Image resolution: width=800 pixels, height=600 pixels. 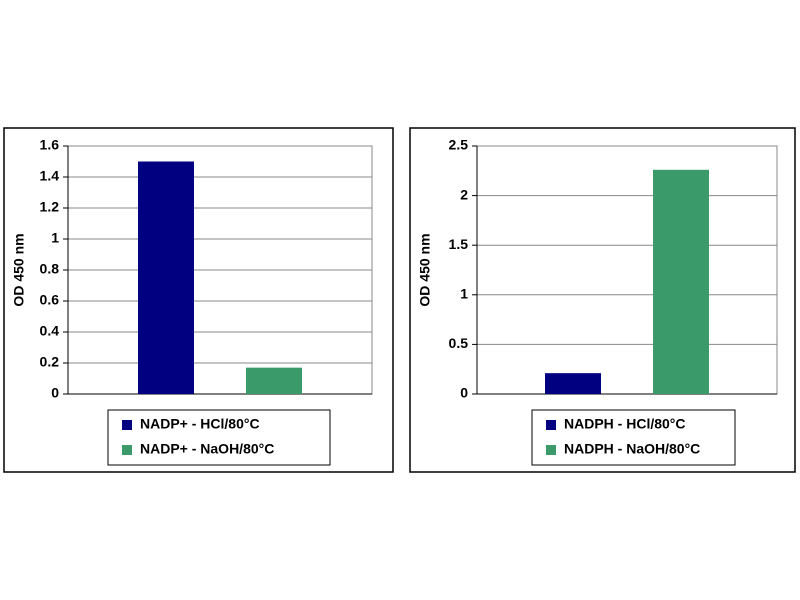 I want to click on legend-label: NADP+ - HCl/80°C, so click(x=200, y=424).